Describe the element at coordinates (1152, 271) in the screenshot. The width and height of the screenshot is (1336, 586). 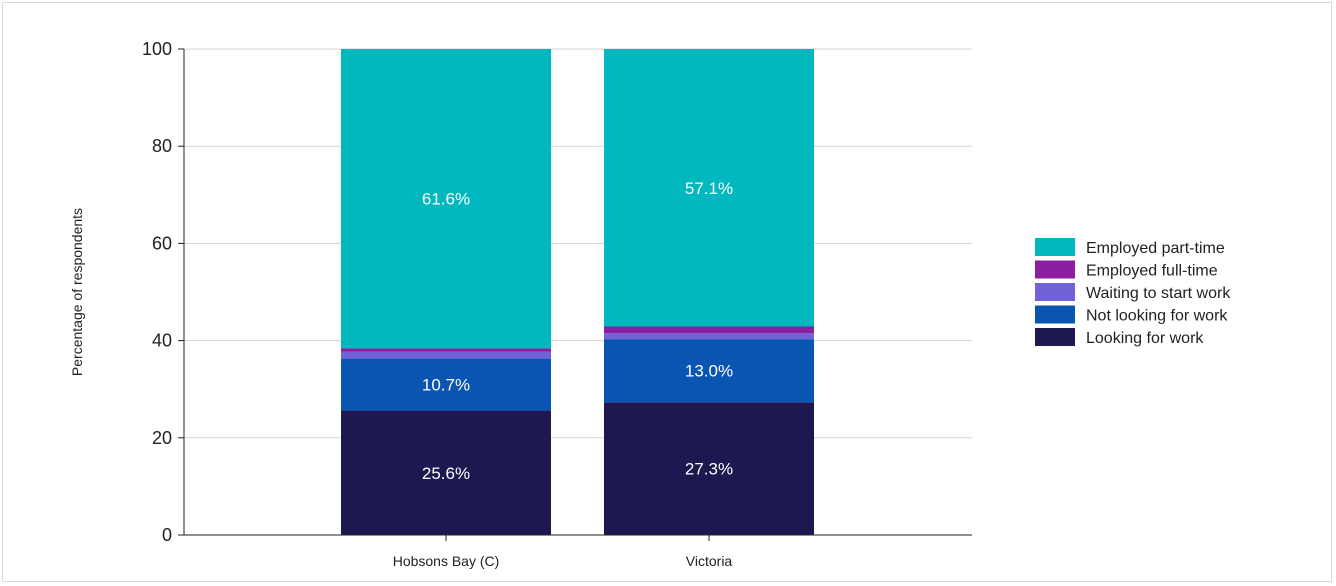
I see `legend-label: Employed full-time` at that location.